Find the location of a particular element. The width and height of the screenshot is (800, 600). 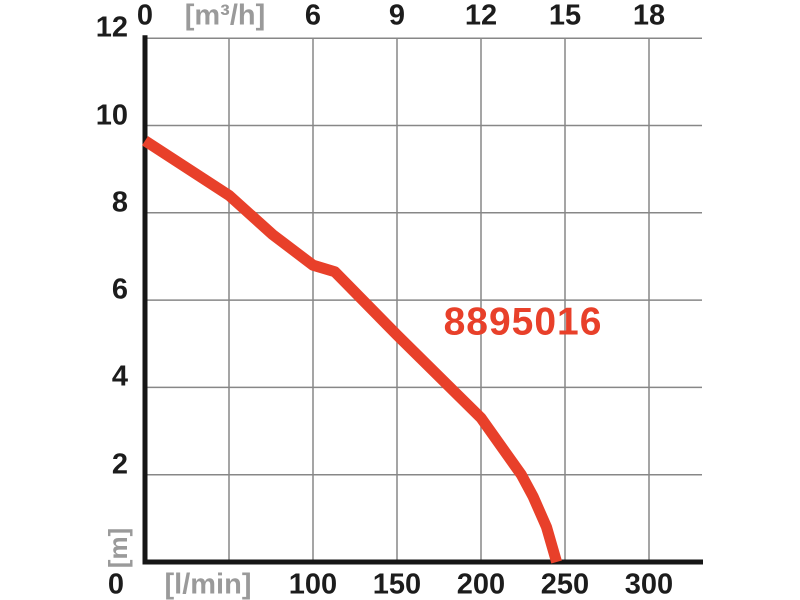

bottom-axis-tick-label: 100 is located at coordinates (313, 584).